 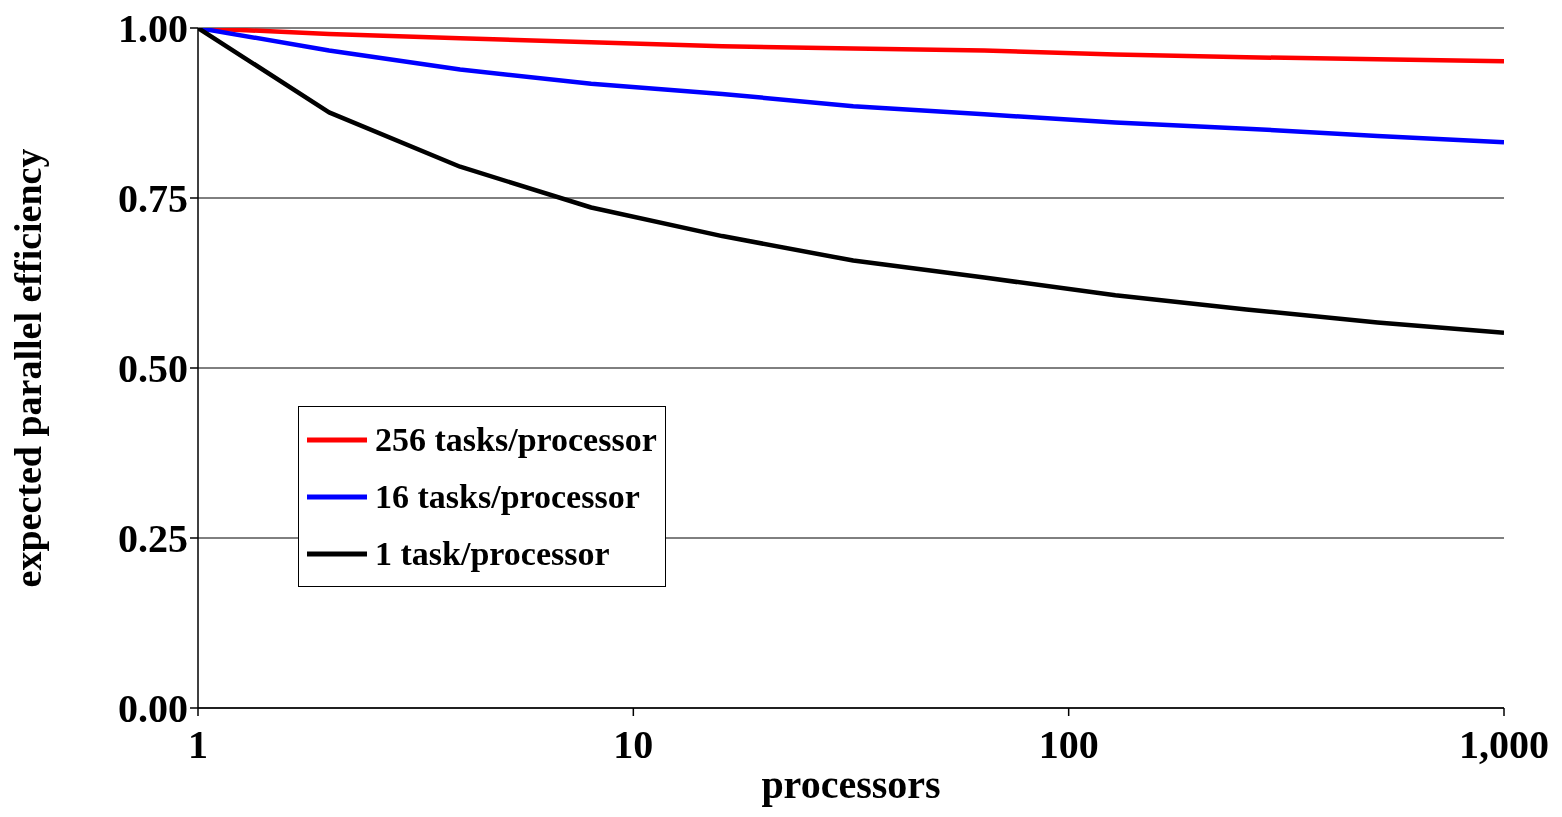 What do you see at coordinates (1068, 745) in the screenshot?
I see `x-tick-label: 100` at bounding box center [1068, 745].